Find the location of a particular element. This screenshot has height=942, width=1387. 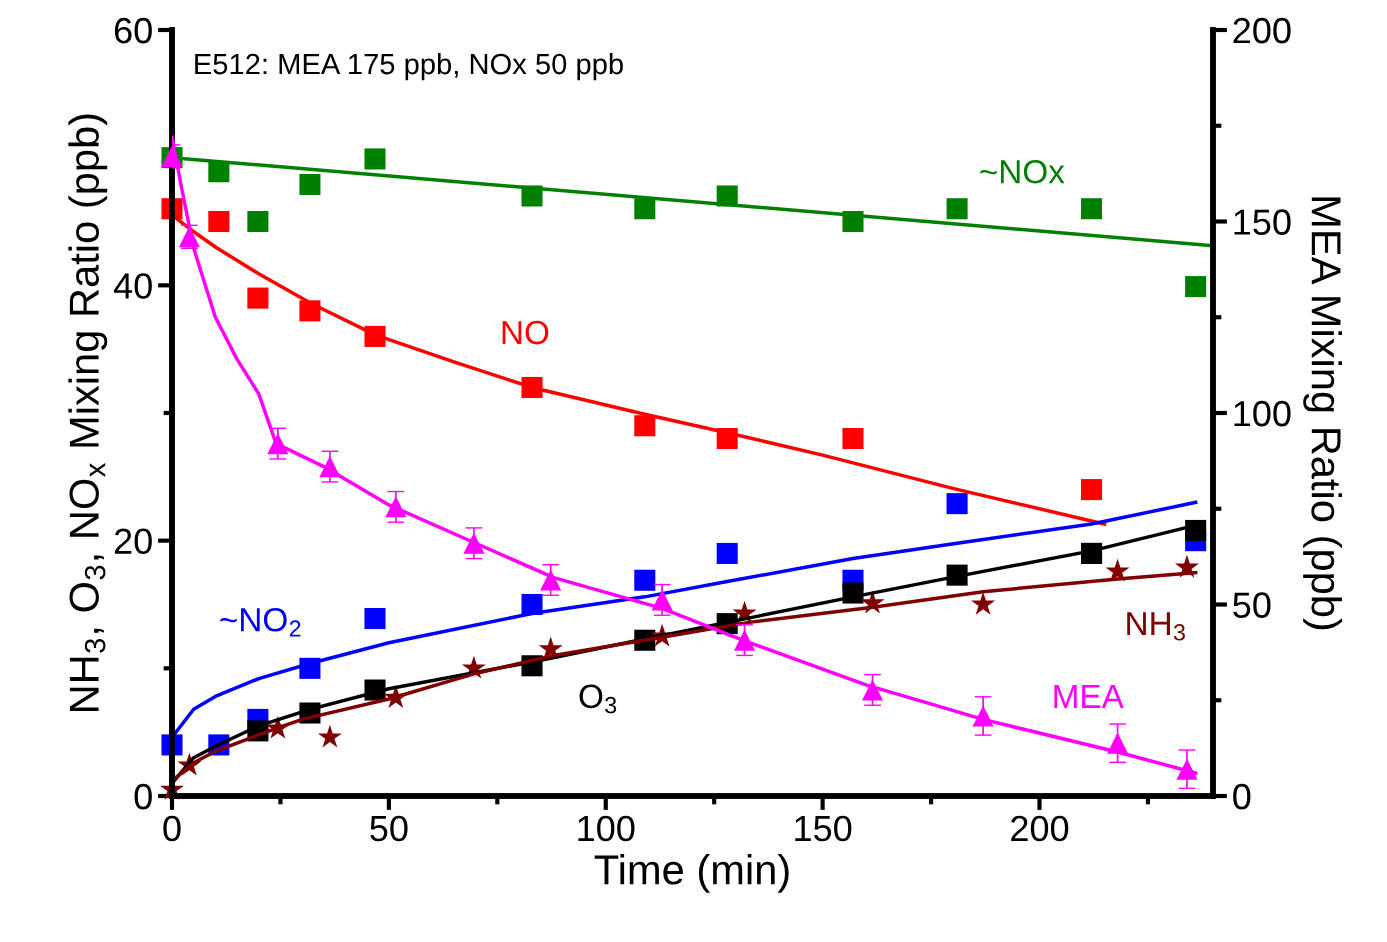

y-tick-label: 40 is located at coordinates (132, 286).